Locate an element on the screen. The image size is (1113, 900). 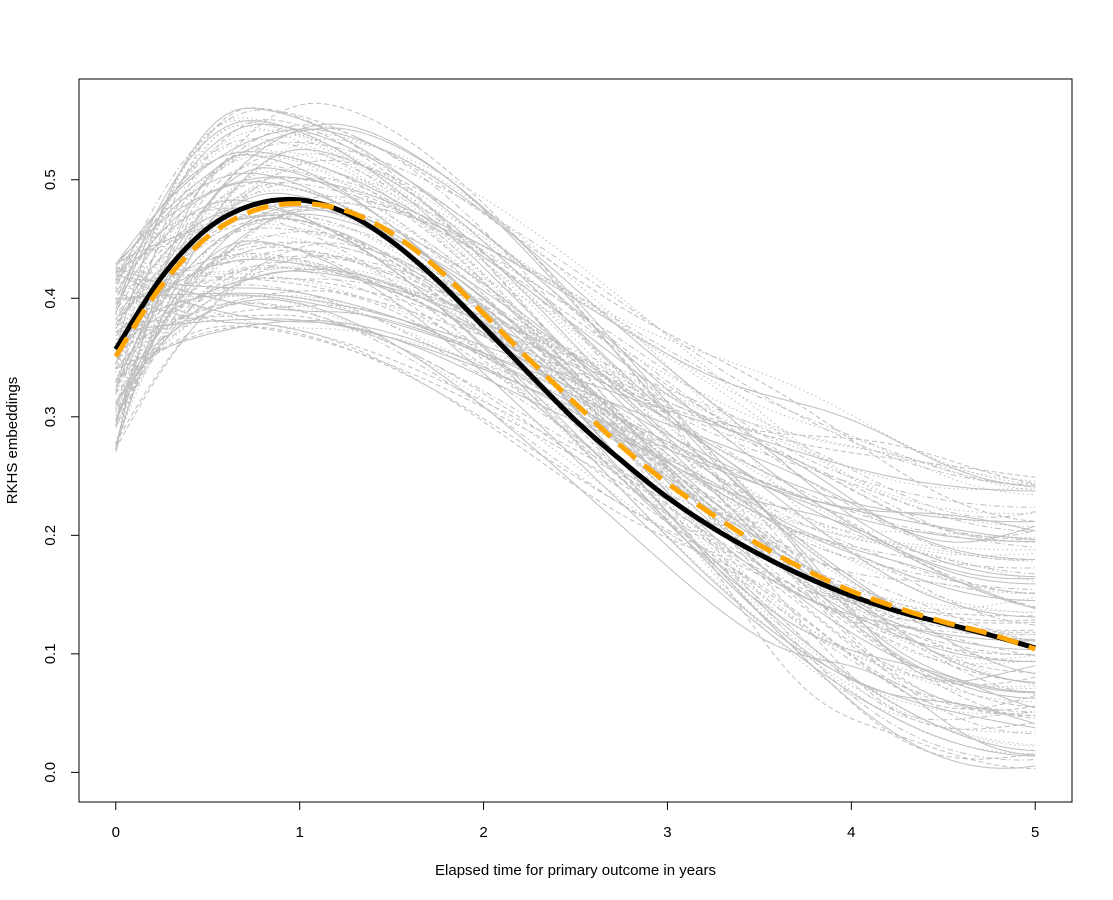
y-tick-label: 0.4 is located at coordinates (50, 298).